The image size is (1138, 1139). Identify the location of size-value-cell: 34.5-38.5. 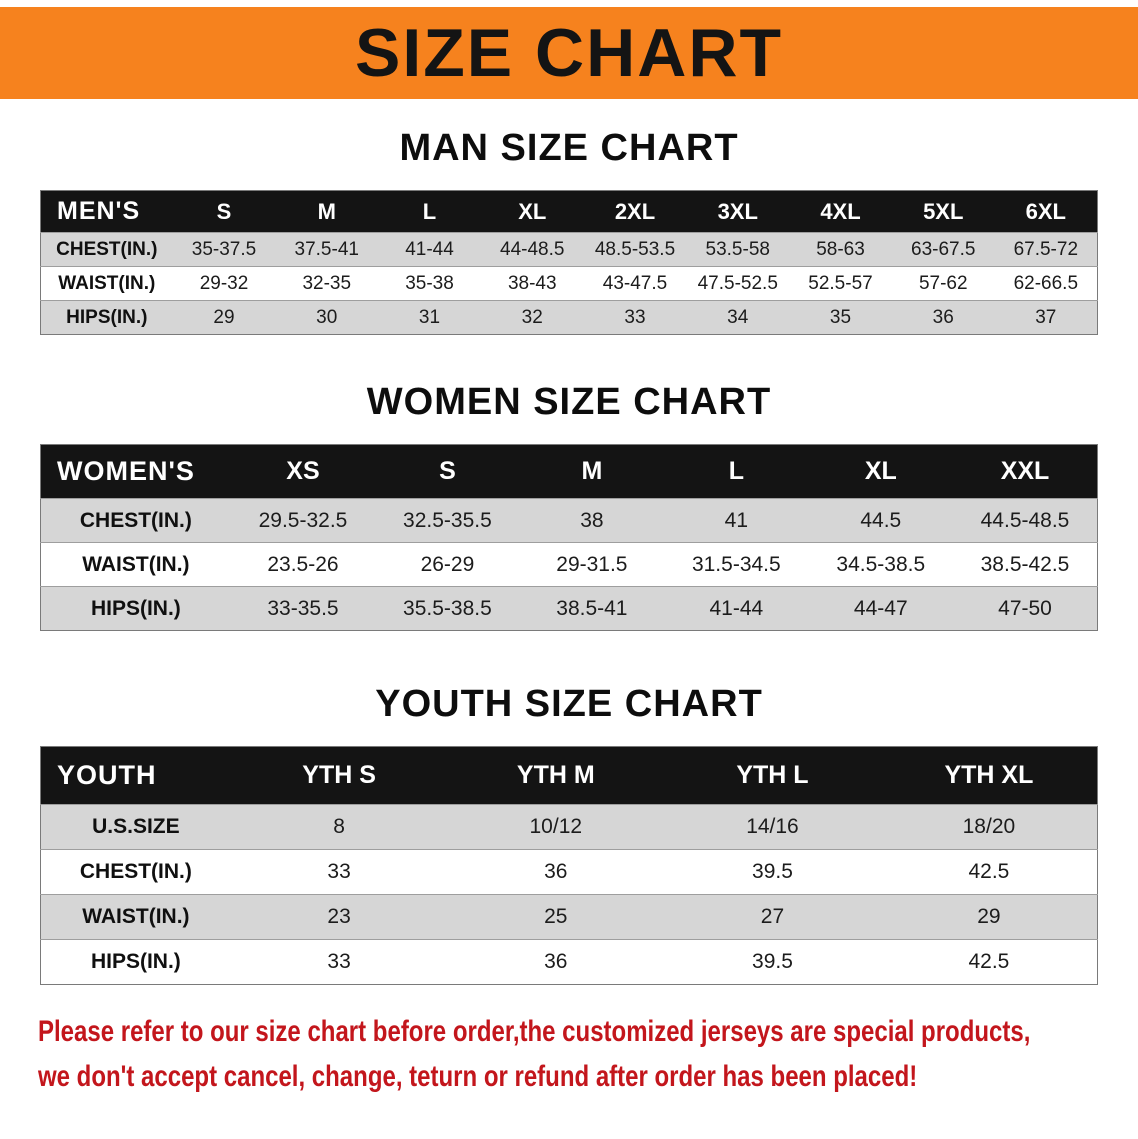
(881, 564).